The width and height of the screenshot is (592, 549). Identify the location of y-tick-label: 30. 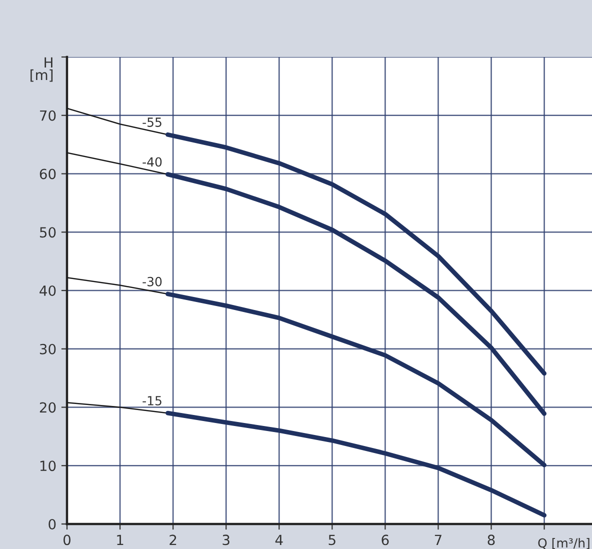
(48, 349).